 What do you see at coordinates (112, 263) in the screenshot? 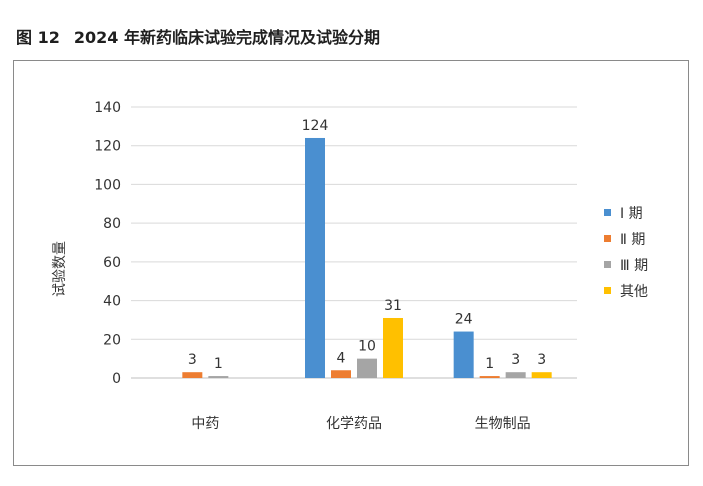
I see `y-tick-label: 60` at bounding box center [112, 263].